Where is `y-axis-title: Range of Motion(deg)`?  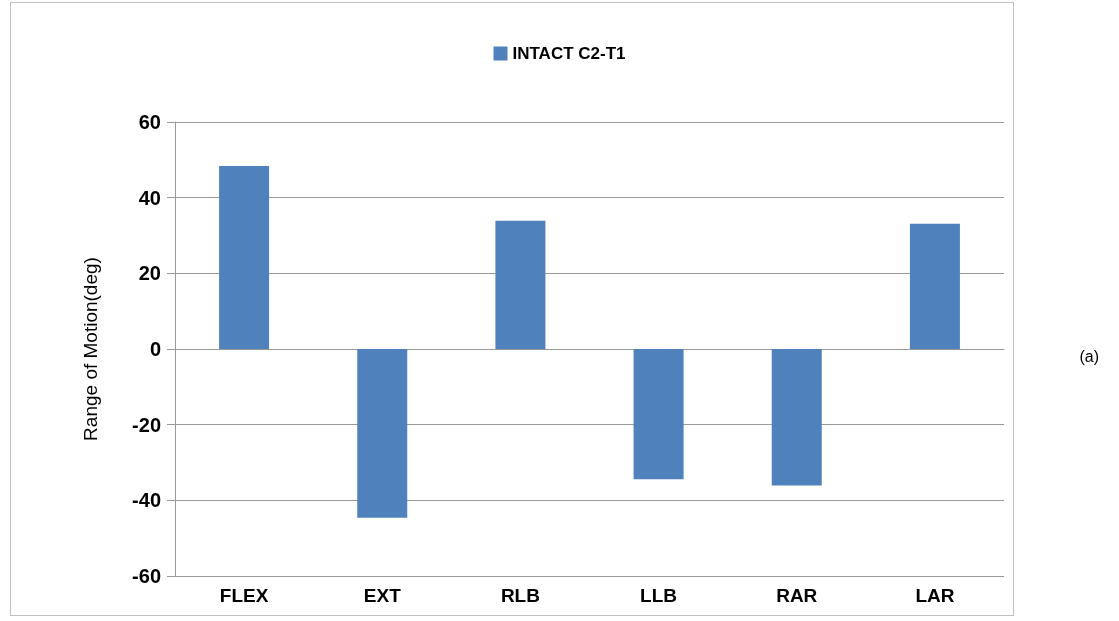 y-axis-title: Range of Motion(deg) is located at coordinates (90, 349).